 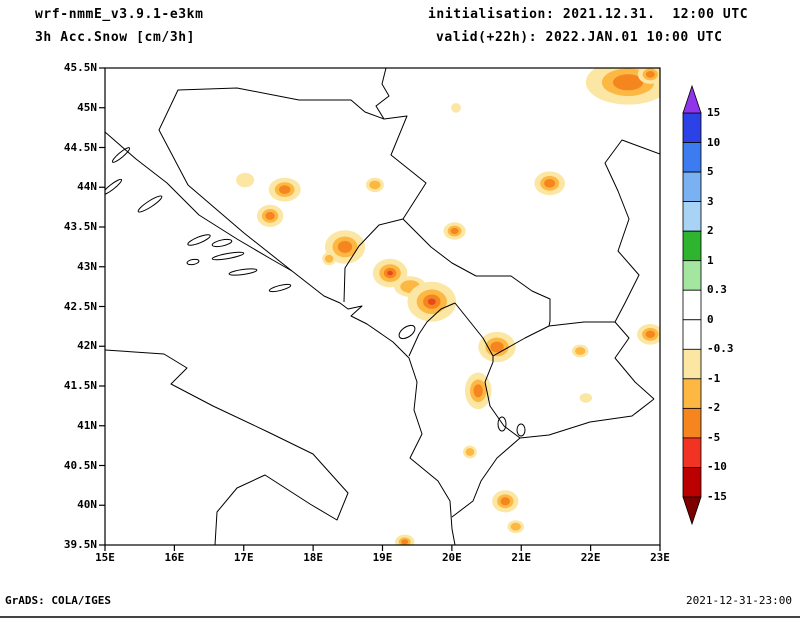 What do you see at coordinates (80, 147) in the screenshot?
I see `y-tick-label: 44.5N` at bounding box center [80, 147].